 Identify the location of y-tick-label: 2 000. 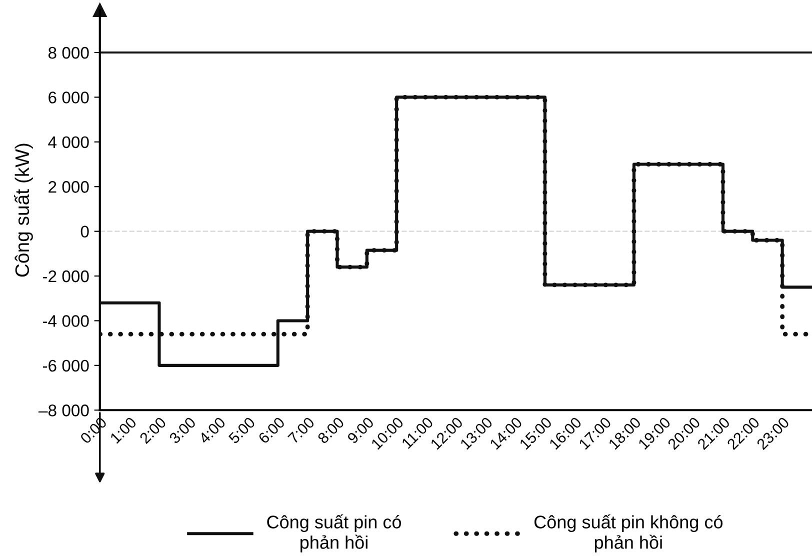
(68, 187).